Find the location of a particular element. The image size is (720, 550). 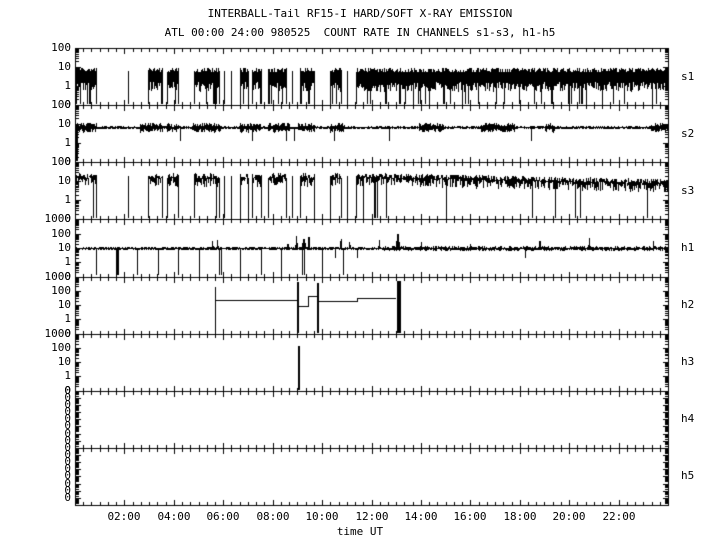

x-tick-label: 02:00 is located at coordinates (124, 516).